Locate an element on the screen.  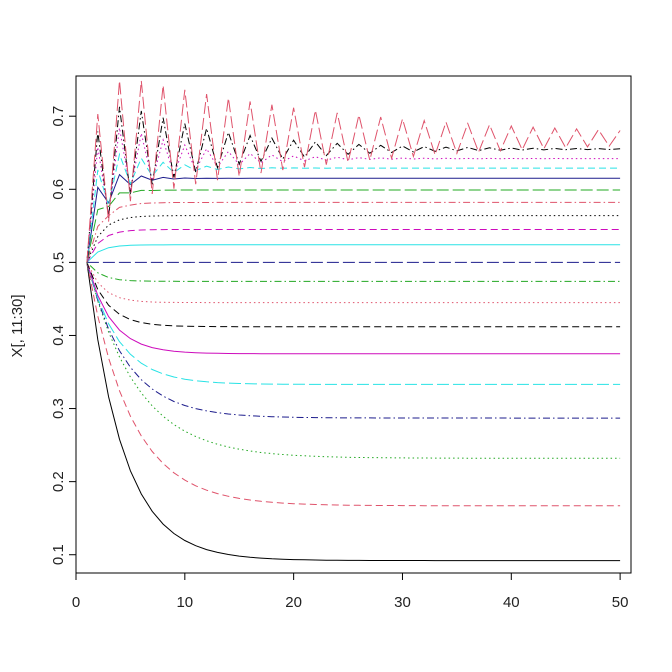
x-tick-label: 10 is located at coordinates (184, 602).